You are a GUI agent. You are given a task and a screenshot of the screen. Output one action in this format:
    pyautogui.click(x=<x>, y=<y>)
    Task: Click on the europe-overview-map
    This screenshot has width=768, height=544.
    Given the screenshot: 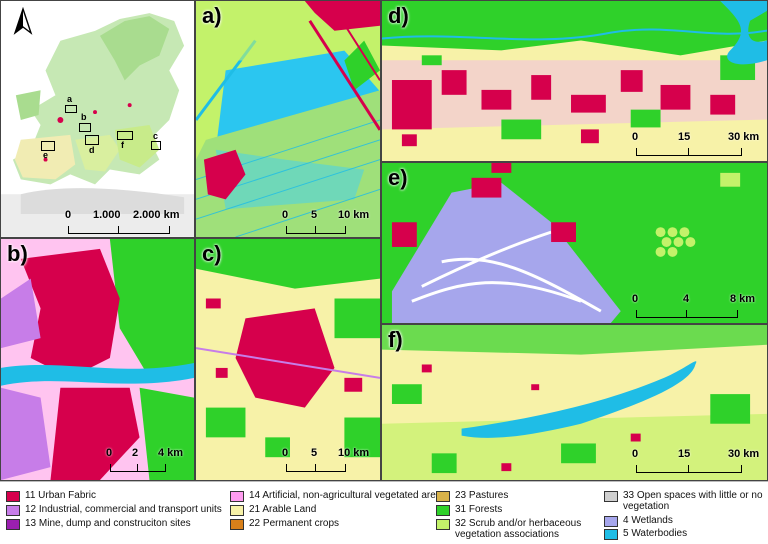 What is the action you would take?
    pyautogui.click(x=97, y=125)
    